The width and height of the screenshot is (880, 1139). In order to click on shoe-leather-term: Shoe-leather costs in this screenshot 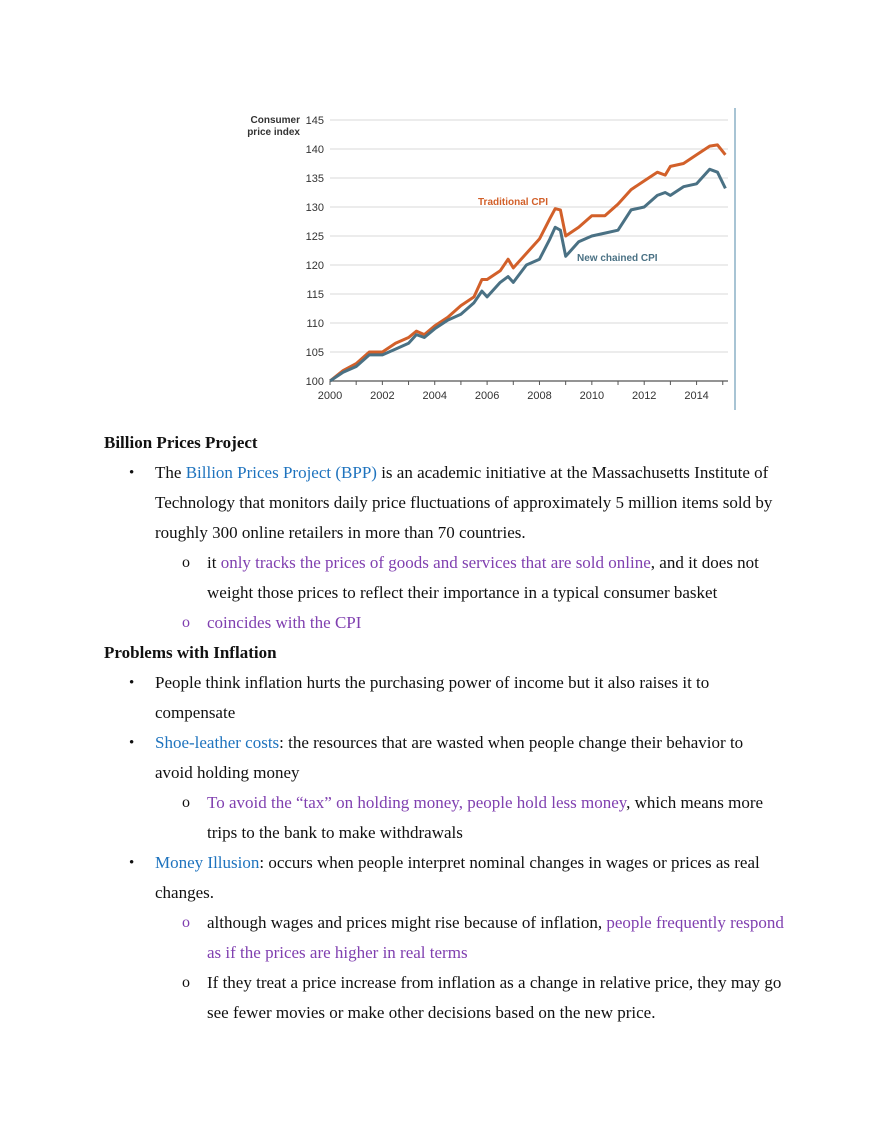, I will do `click(217, 742)`.